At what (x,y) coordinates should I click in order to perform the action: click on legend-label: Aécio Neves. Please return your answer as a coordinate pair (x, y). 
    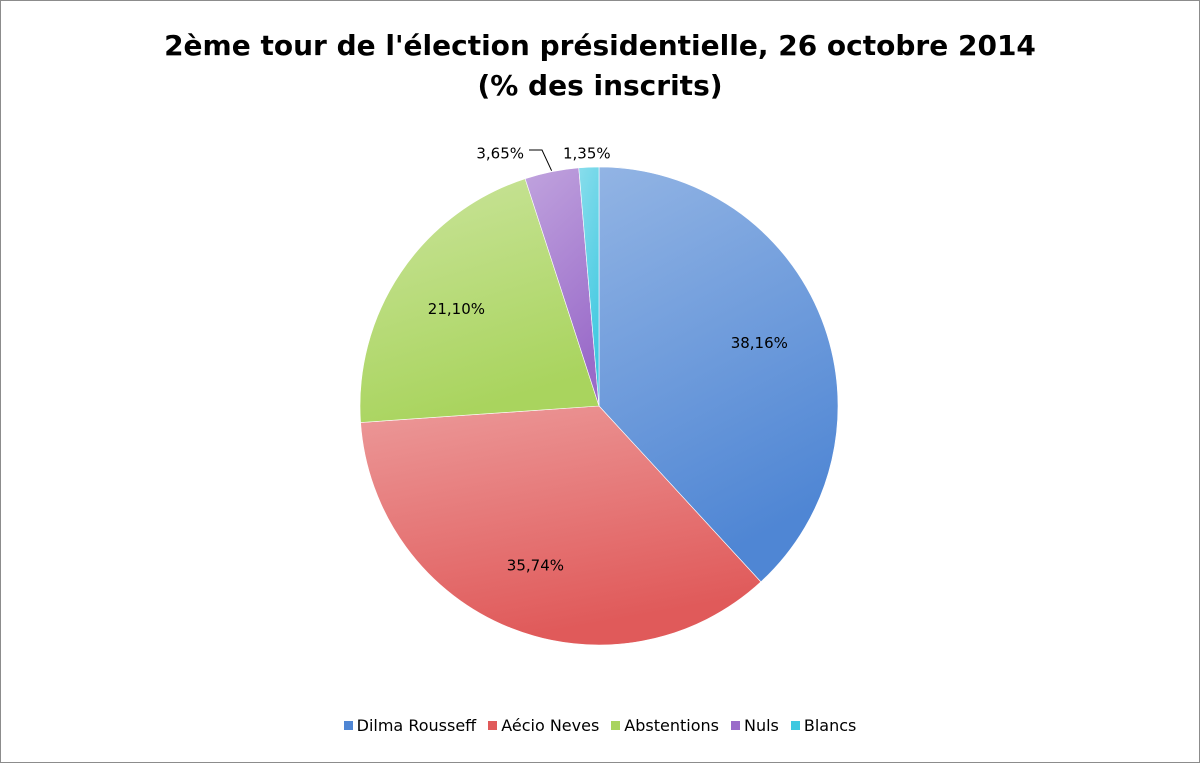
    Looking at the image, I should click on (550, 725).